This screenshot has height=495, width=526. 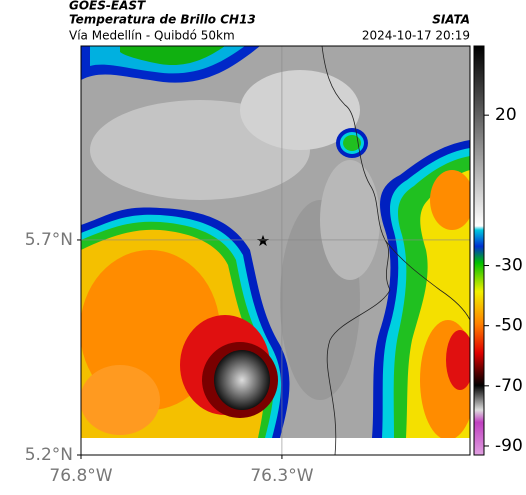 What do you see at coordinates (509, 386) in the screenshot?
I see `colorbar-tick-label: -70` at bounding box center [509, 386].